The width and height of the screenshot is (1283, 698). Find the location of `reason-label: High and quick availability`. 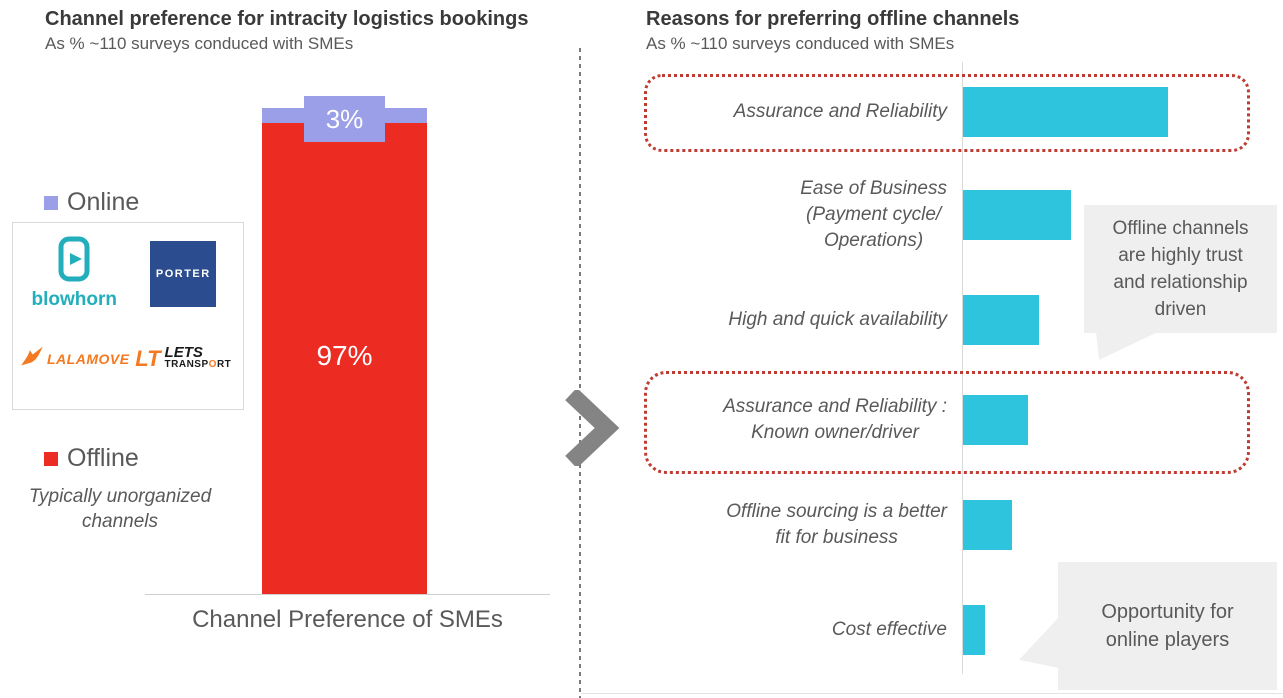

reason-label: High and quick availability is located at coordinates (837, 319).